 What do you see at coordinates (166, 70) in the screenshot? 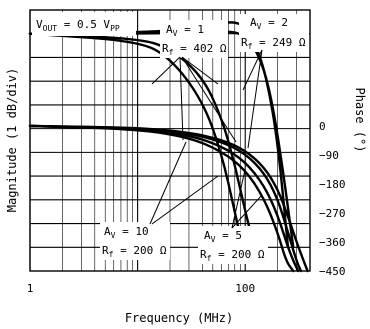
I see `leader-av1-a` at bounding box center [166, 70].